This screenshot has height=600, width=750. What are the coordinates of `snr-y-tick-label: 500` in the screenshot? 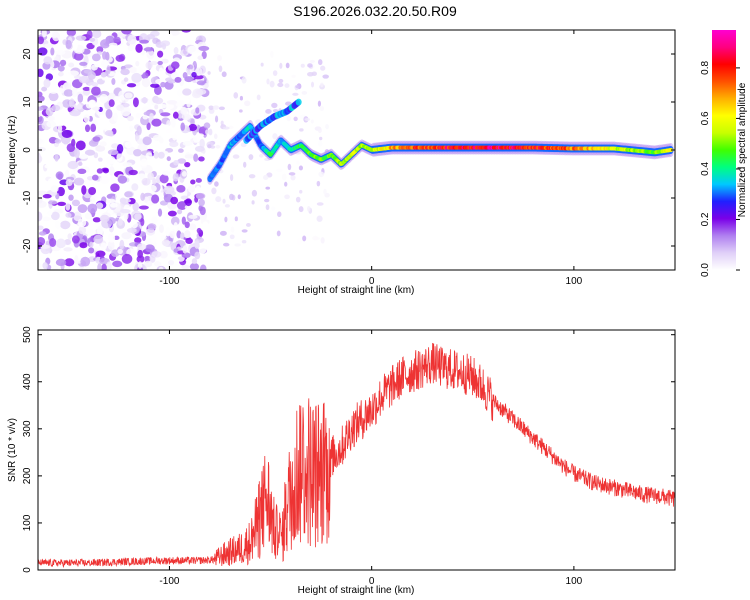 It's located at (27, 334).